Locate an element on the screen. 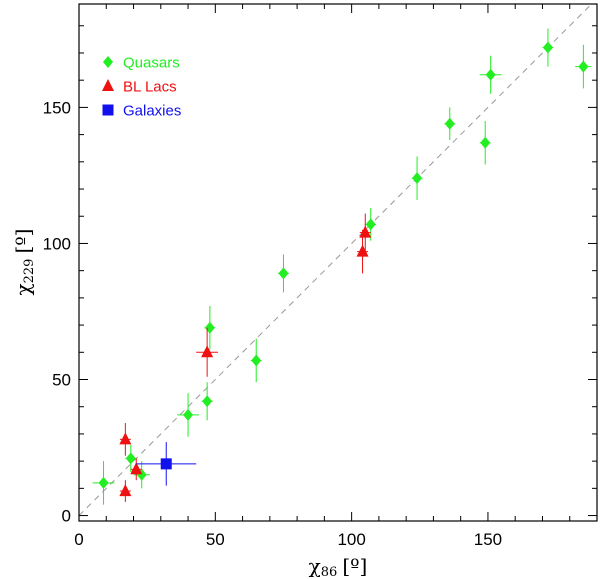 The width and height of the screenshot is (600, 579). legend-item-galaxies: Galaxies is located at coordinates (141, 111).